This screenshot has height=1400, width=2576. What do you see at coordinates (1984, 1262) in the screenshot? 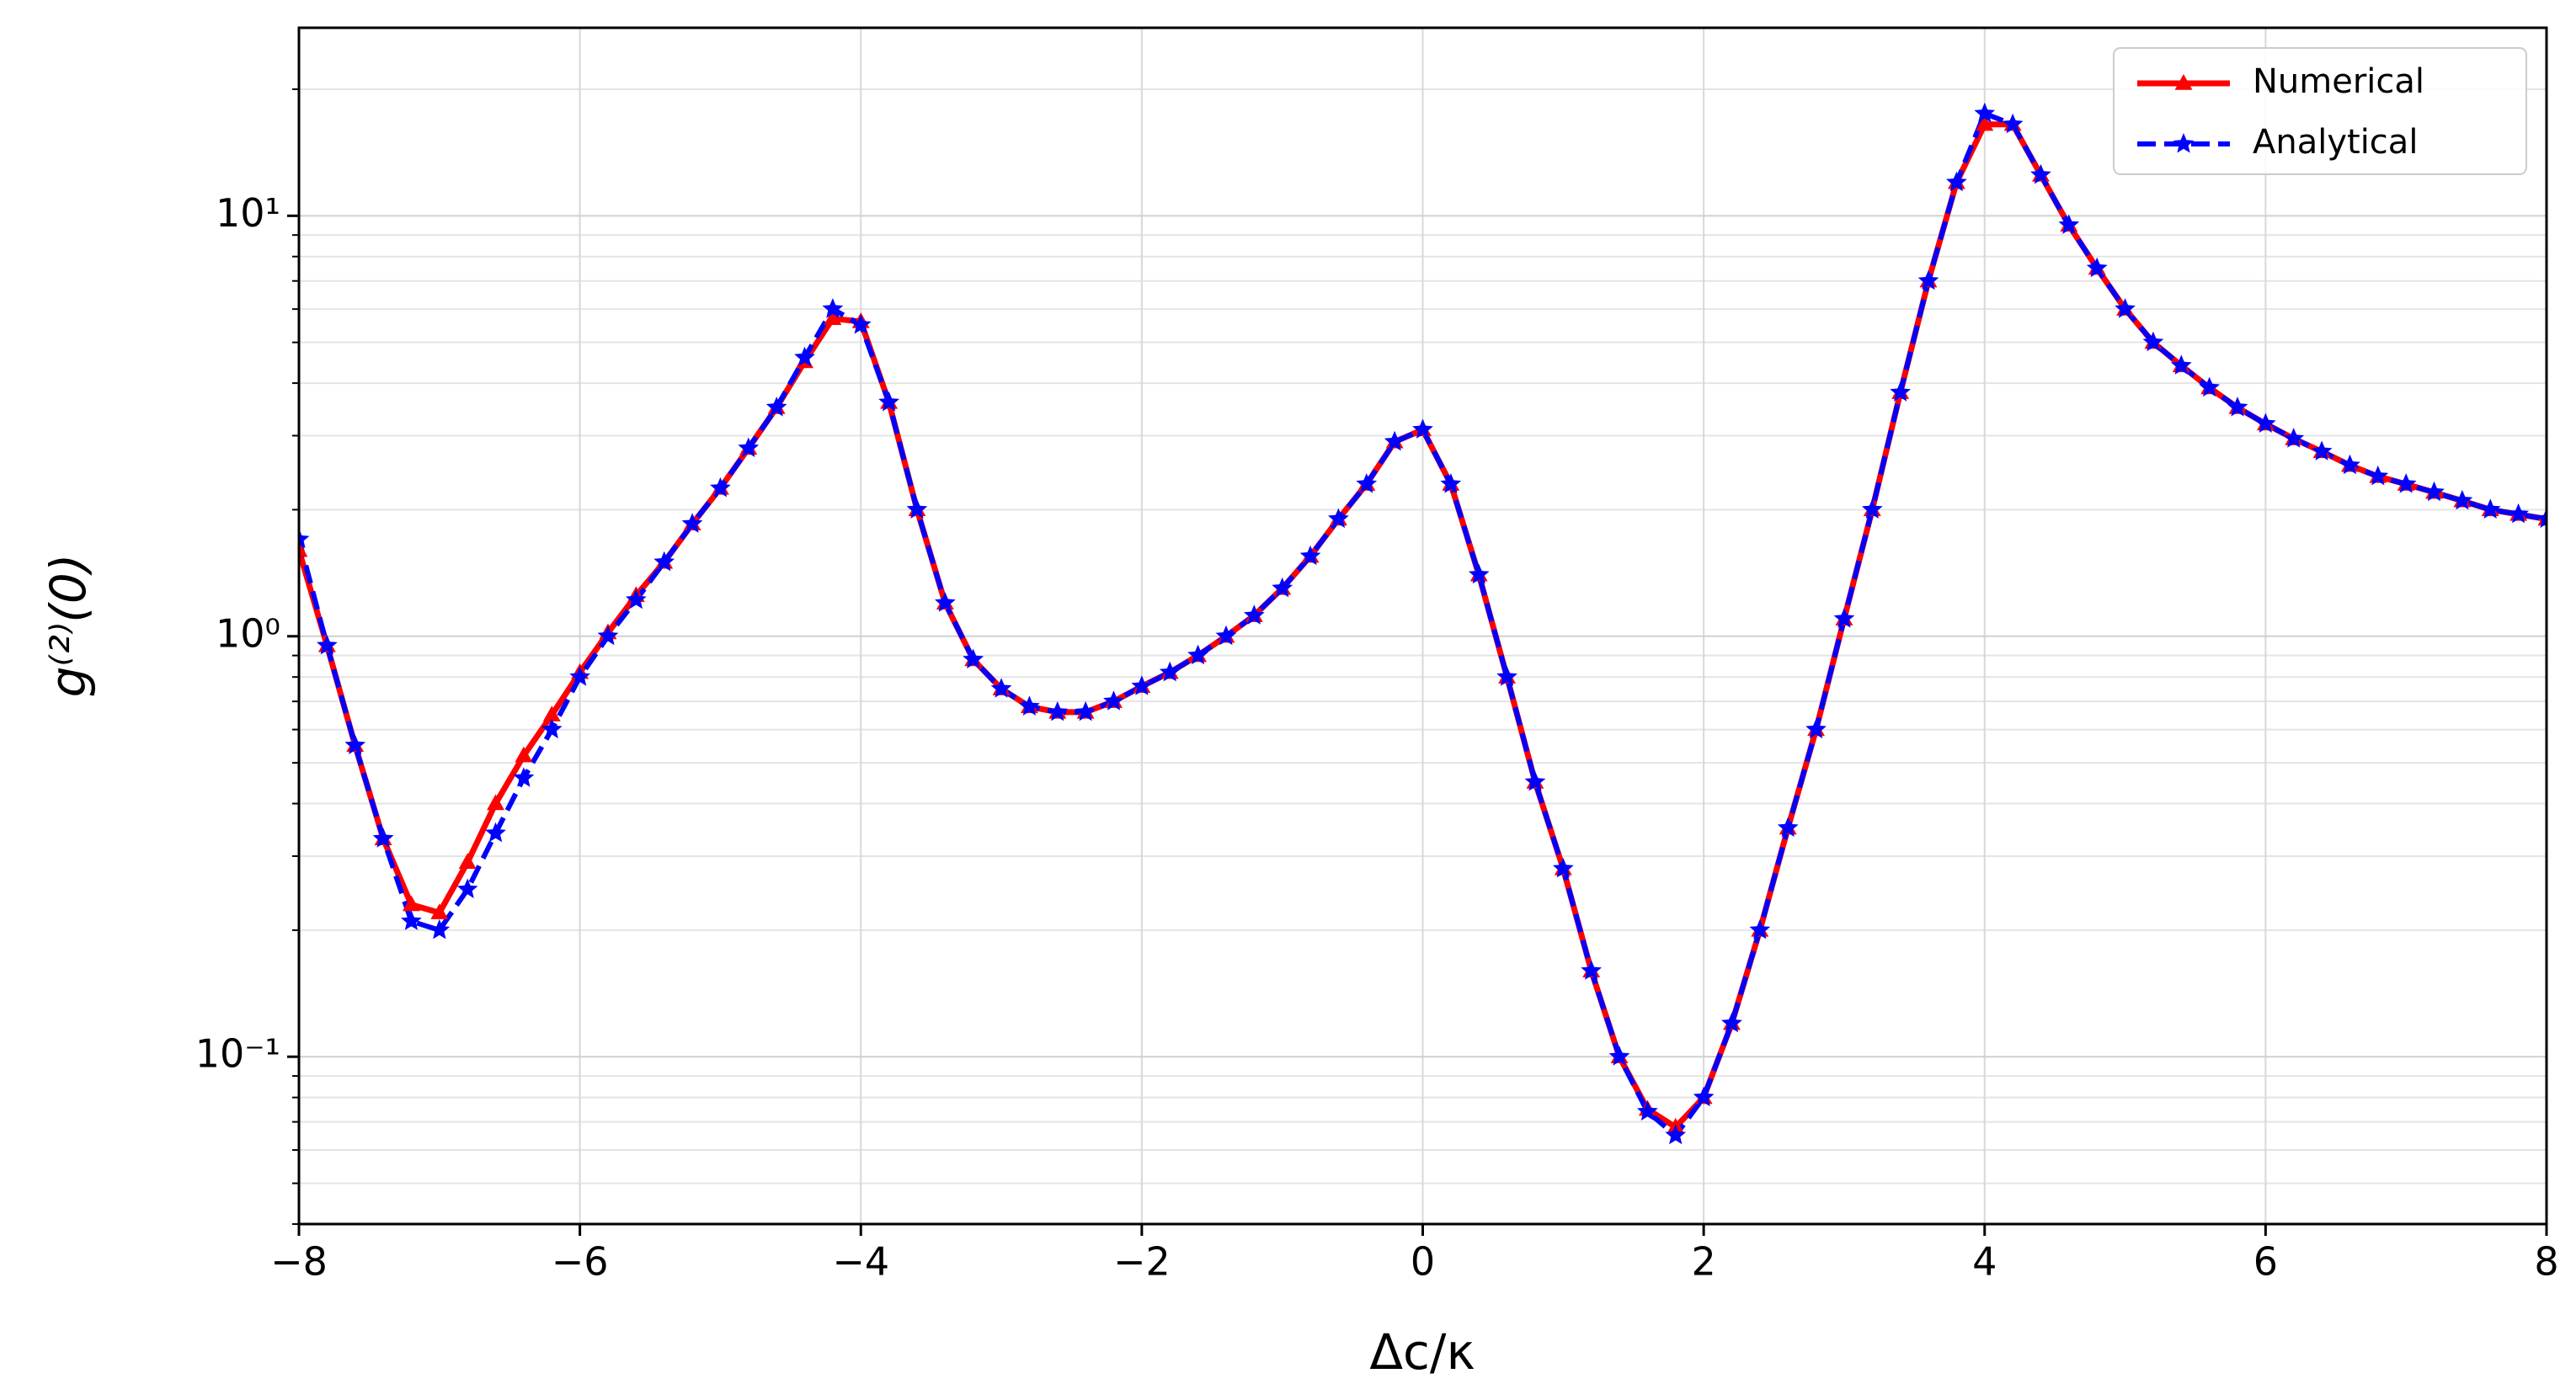
I see `x-tick-label: 4` at bounding box center [1984, 1262].